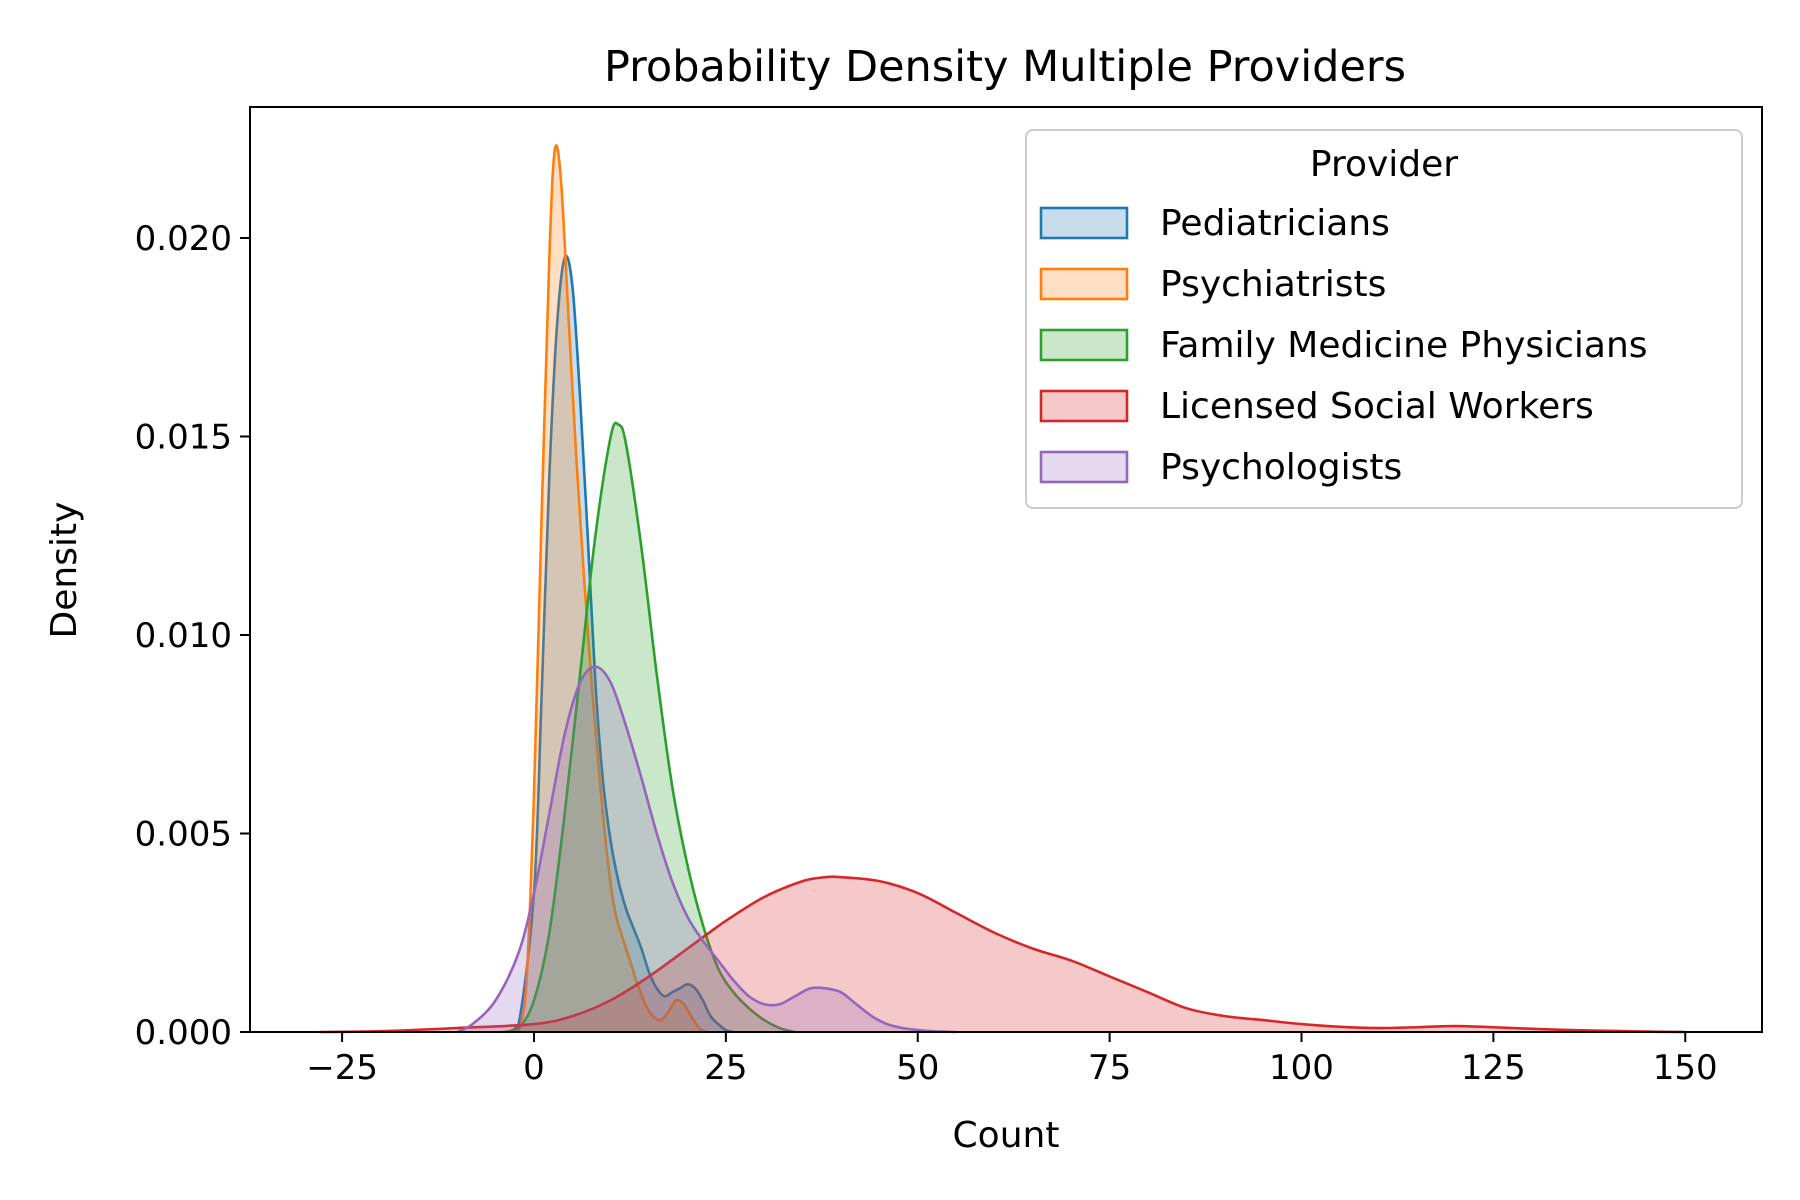 The height and width of the screenshot is (1200, 1800). What do you see at coordinates (1281, 467) in the screenshot?
I see `legend-label: Psychologists` at bounding box center [1281, 467].